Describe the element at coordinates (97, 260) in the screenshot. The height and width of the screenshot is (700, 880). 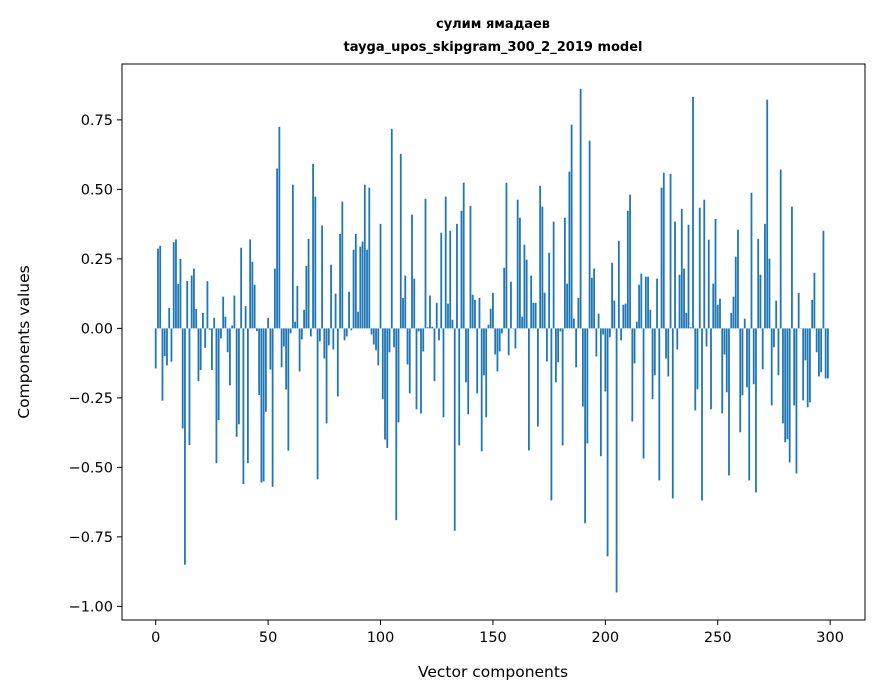
I see `y-tick-label: 0.25` at that location.